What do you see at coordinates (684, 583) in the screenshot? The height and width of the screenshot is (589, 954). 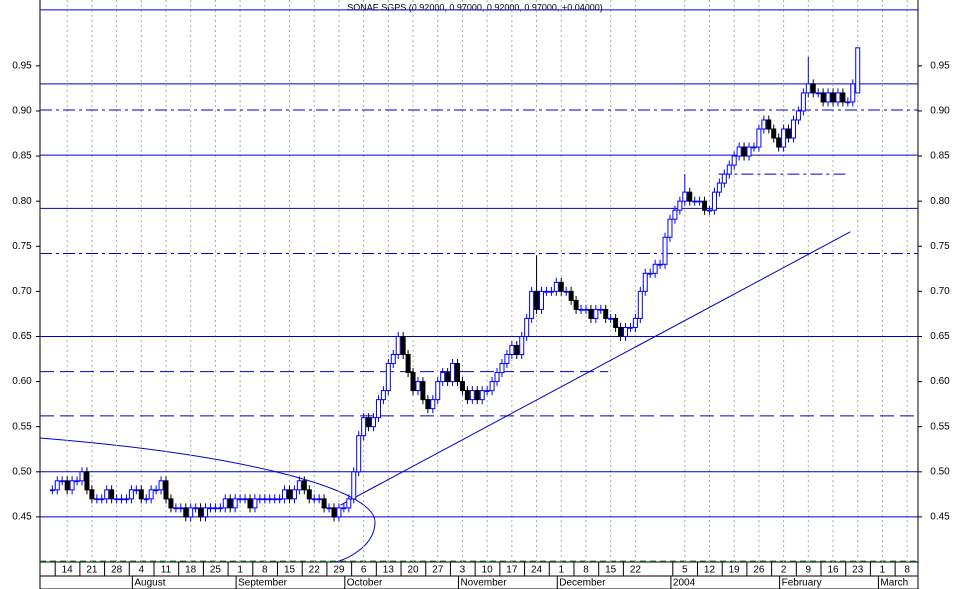 I see `month-label: 2004` at bounding box center [684, 583].